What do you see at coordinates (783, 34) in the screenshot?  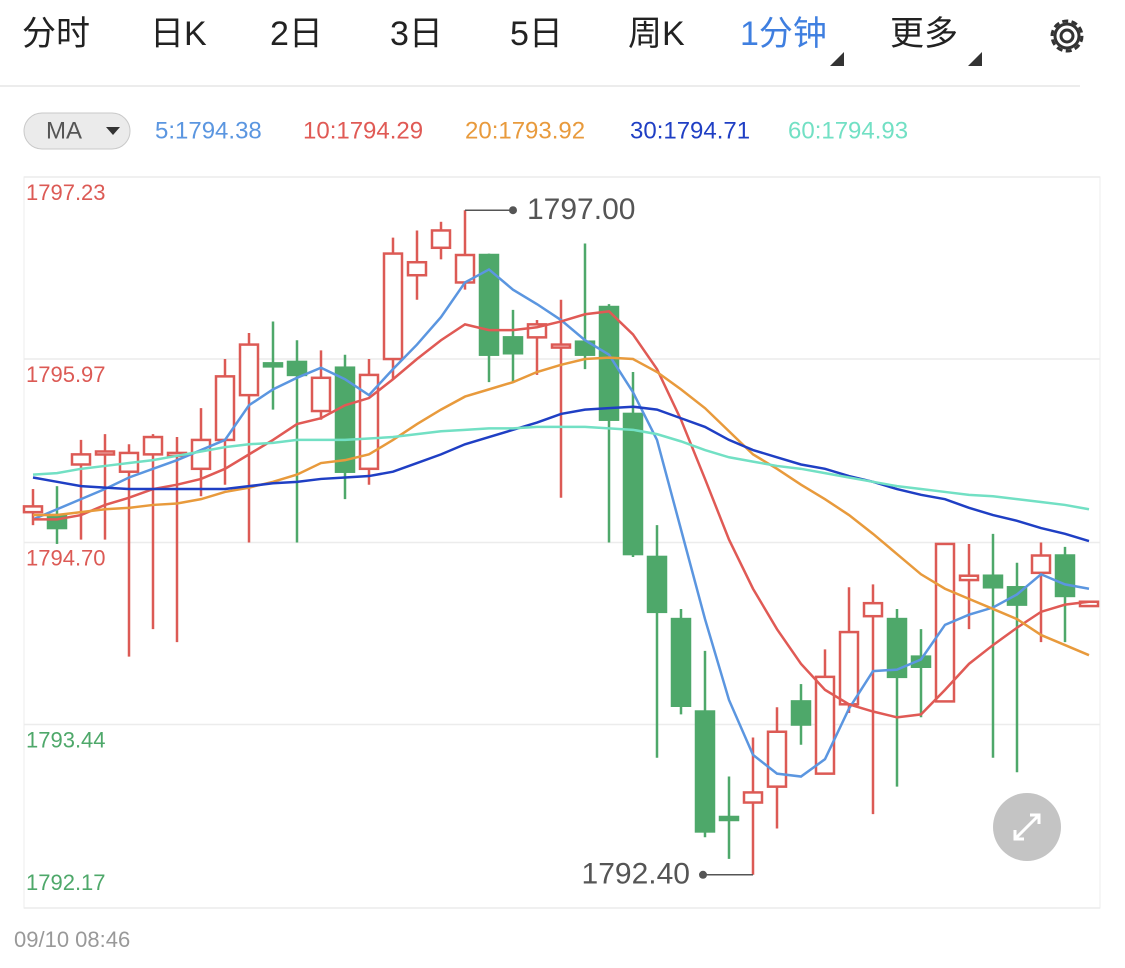 I see `tab: 1分钟` at bounding box center [783, 34].